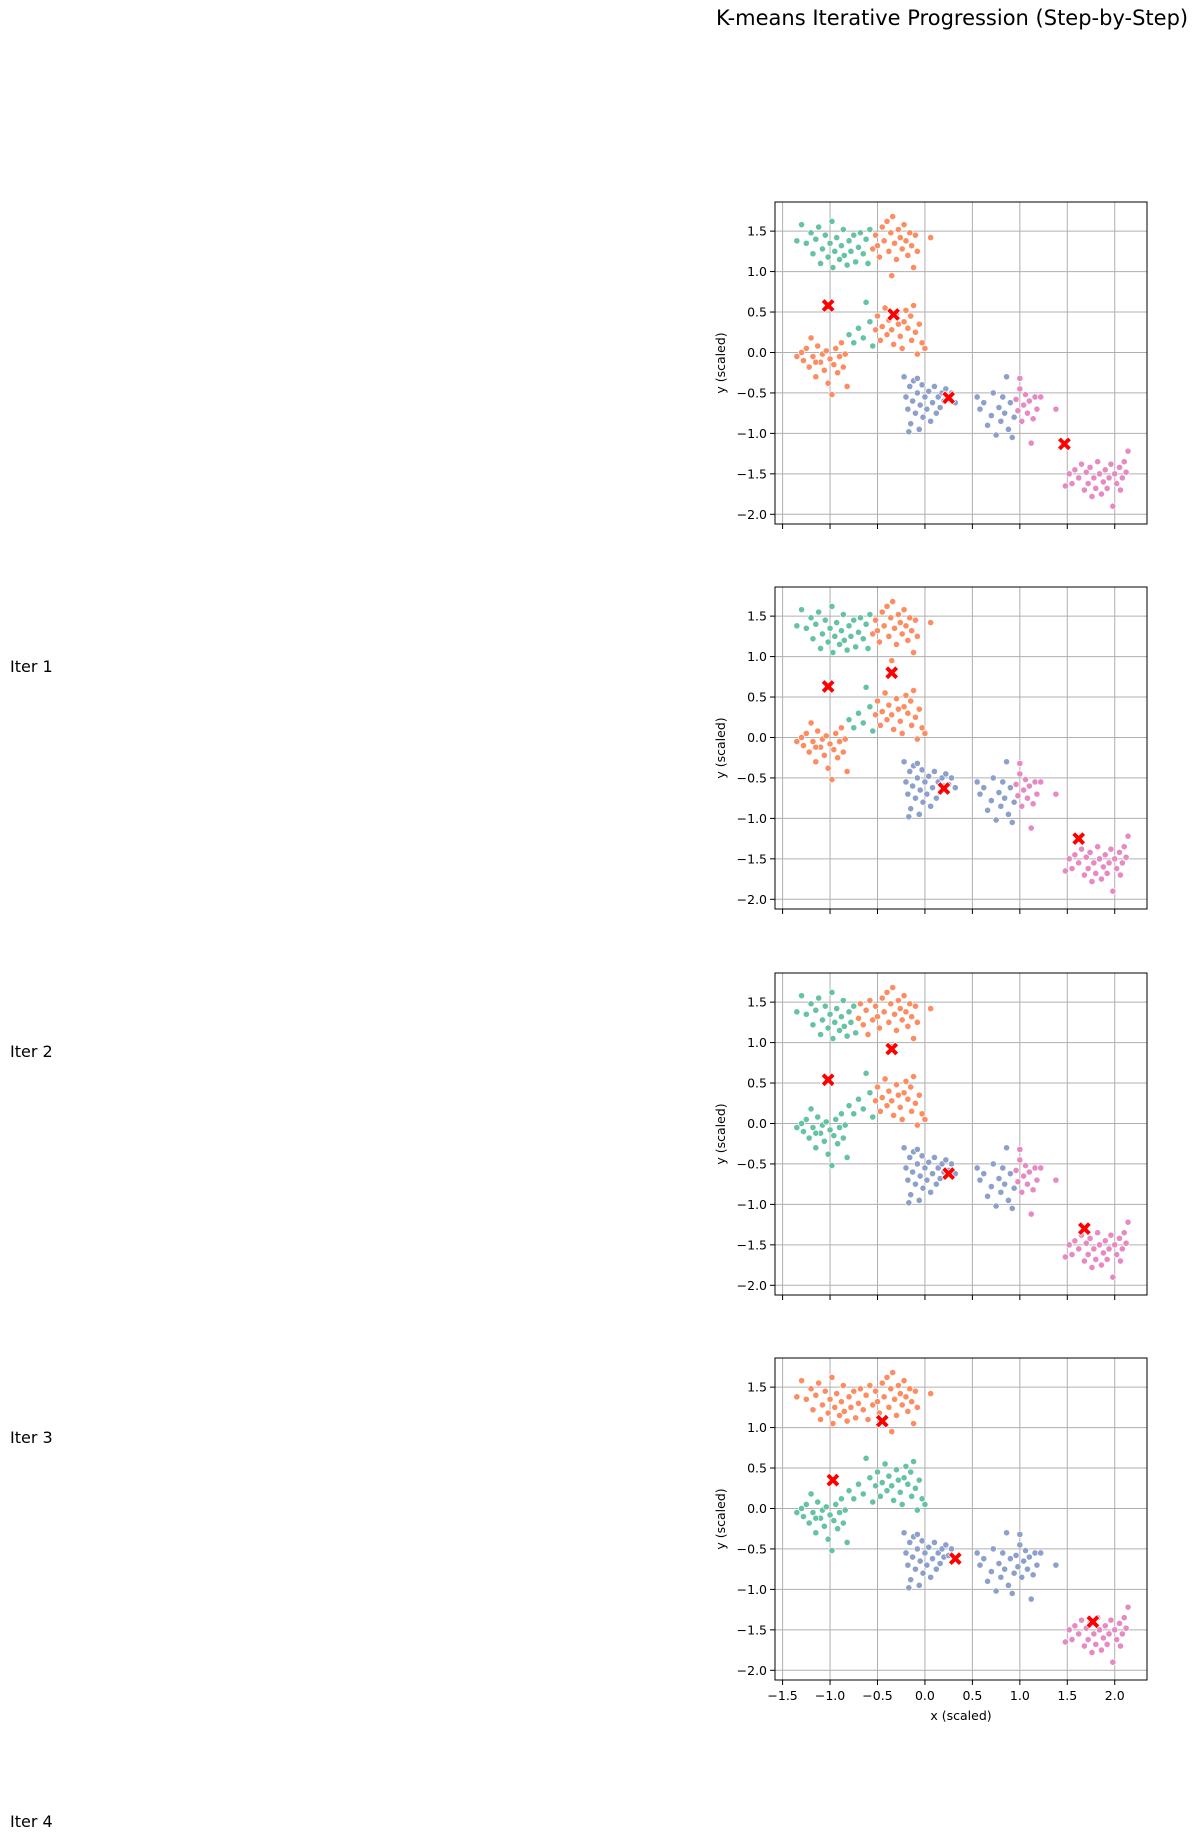 This screenshot has width=1203, height=1845. What do you see at coordinates (752, 433) in the screenshot?
I see `y-tick-label-2: −1.0` at bounding box center [752, 433].